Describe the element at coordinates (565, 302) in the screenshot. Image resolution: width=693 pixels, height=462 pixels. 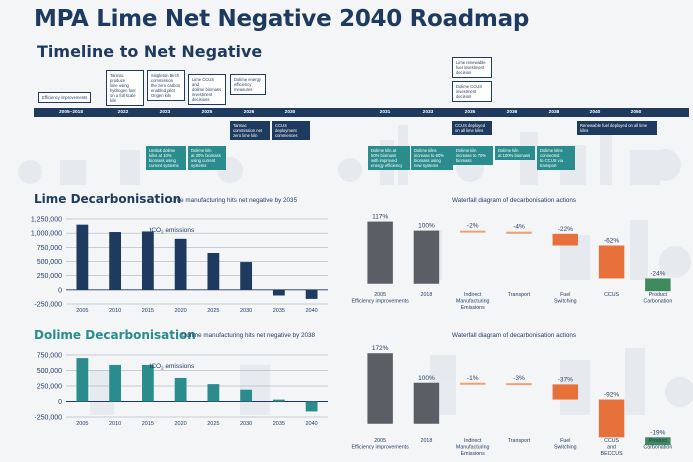
I see `x-category-label: Switching` at that location.